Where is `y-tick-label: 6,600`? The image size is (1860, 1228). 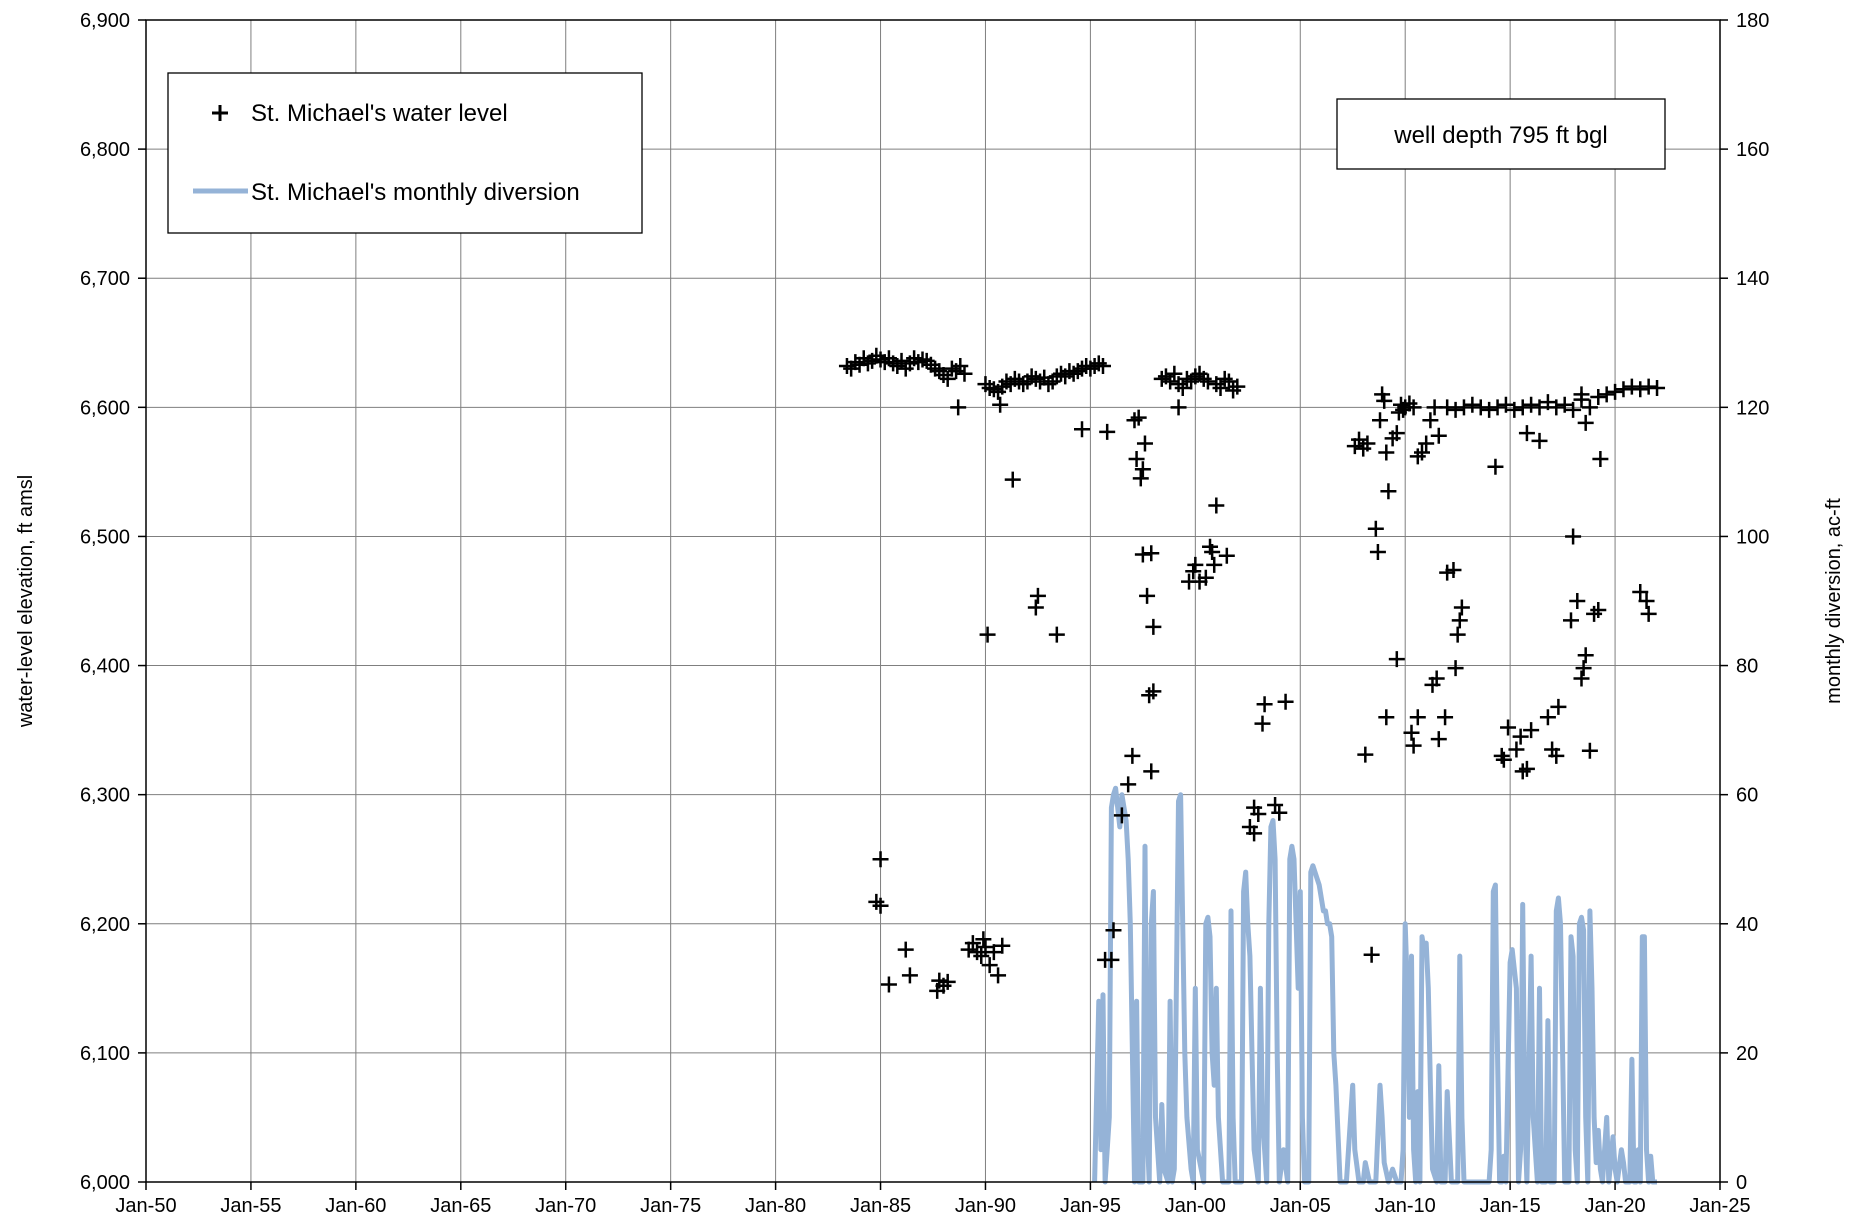
y-tick-label: 6,600 is located at coordinates (105, 408).